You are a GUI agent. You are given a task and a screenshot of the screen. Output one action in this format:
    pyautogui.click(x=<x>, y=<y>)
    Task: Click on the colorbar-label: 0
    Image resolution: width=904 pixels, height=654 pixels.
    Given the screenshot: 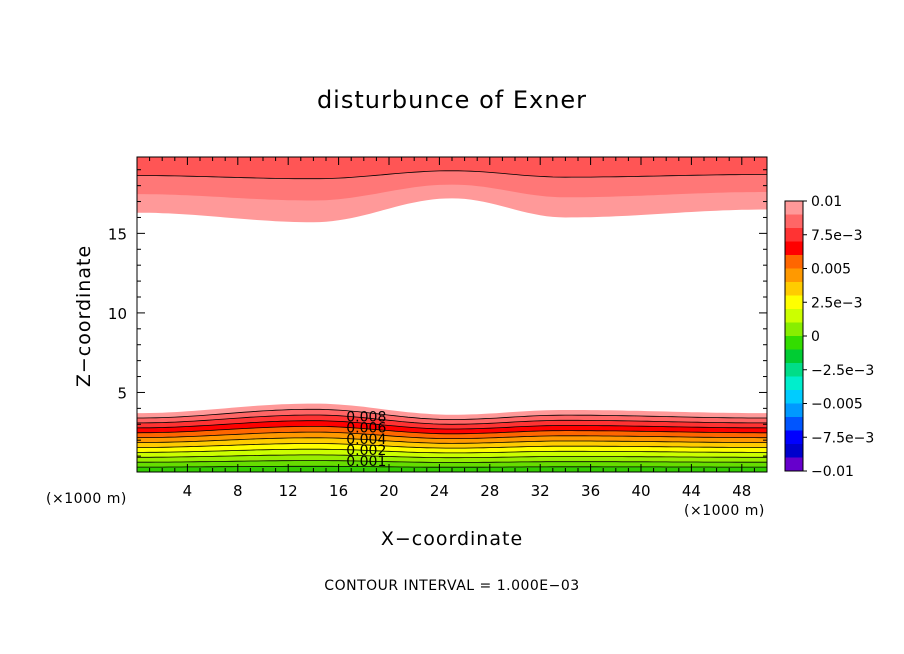 What is the action you would take?
    pyautogui.click(x=815, y=337)
    